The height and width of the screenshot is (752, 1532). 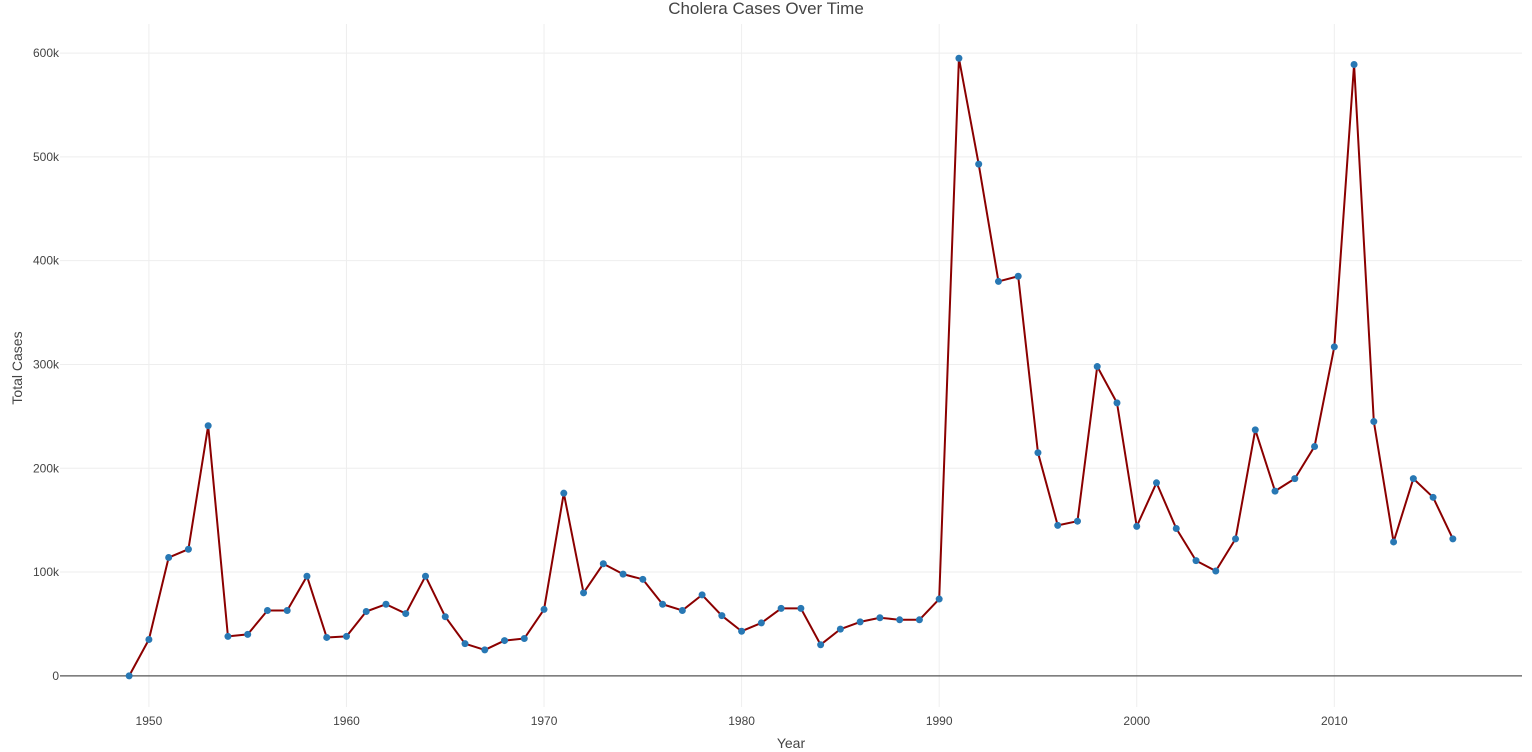 I want to click on x-tick-label: 2000, so click(x=1136, y=721).